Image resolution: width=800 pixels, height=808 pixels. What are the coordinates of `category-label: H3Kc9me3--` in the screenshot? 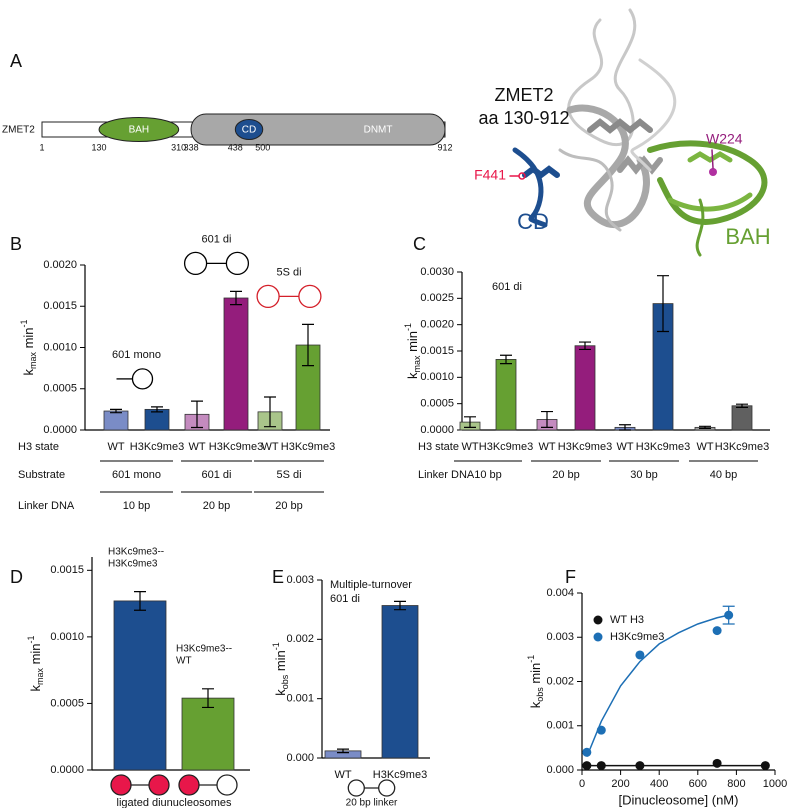 It's located at (136, 551).